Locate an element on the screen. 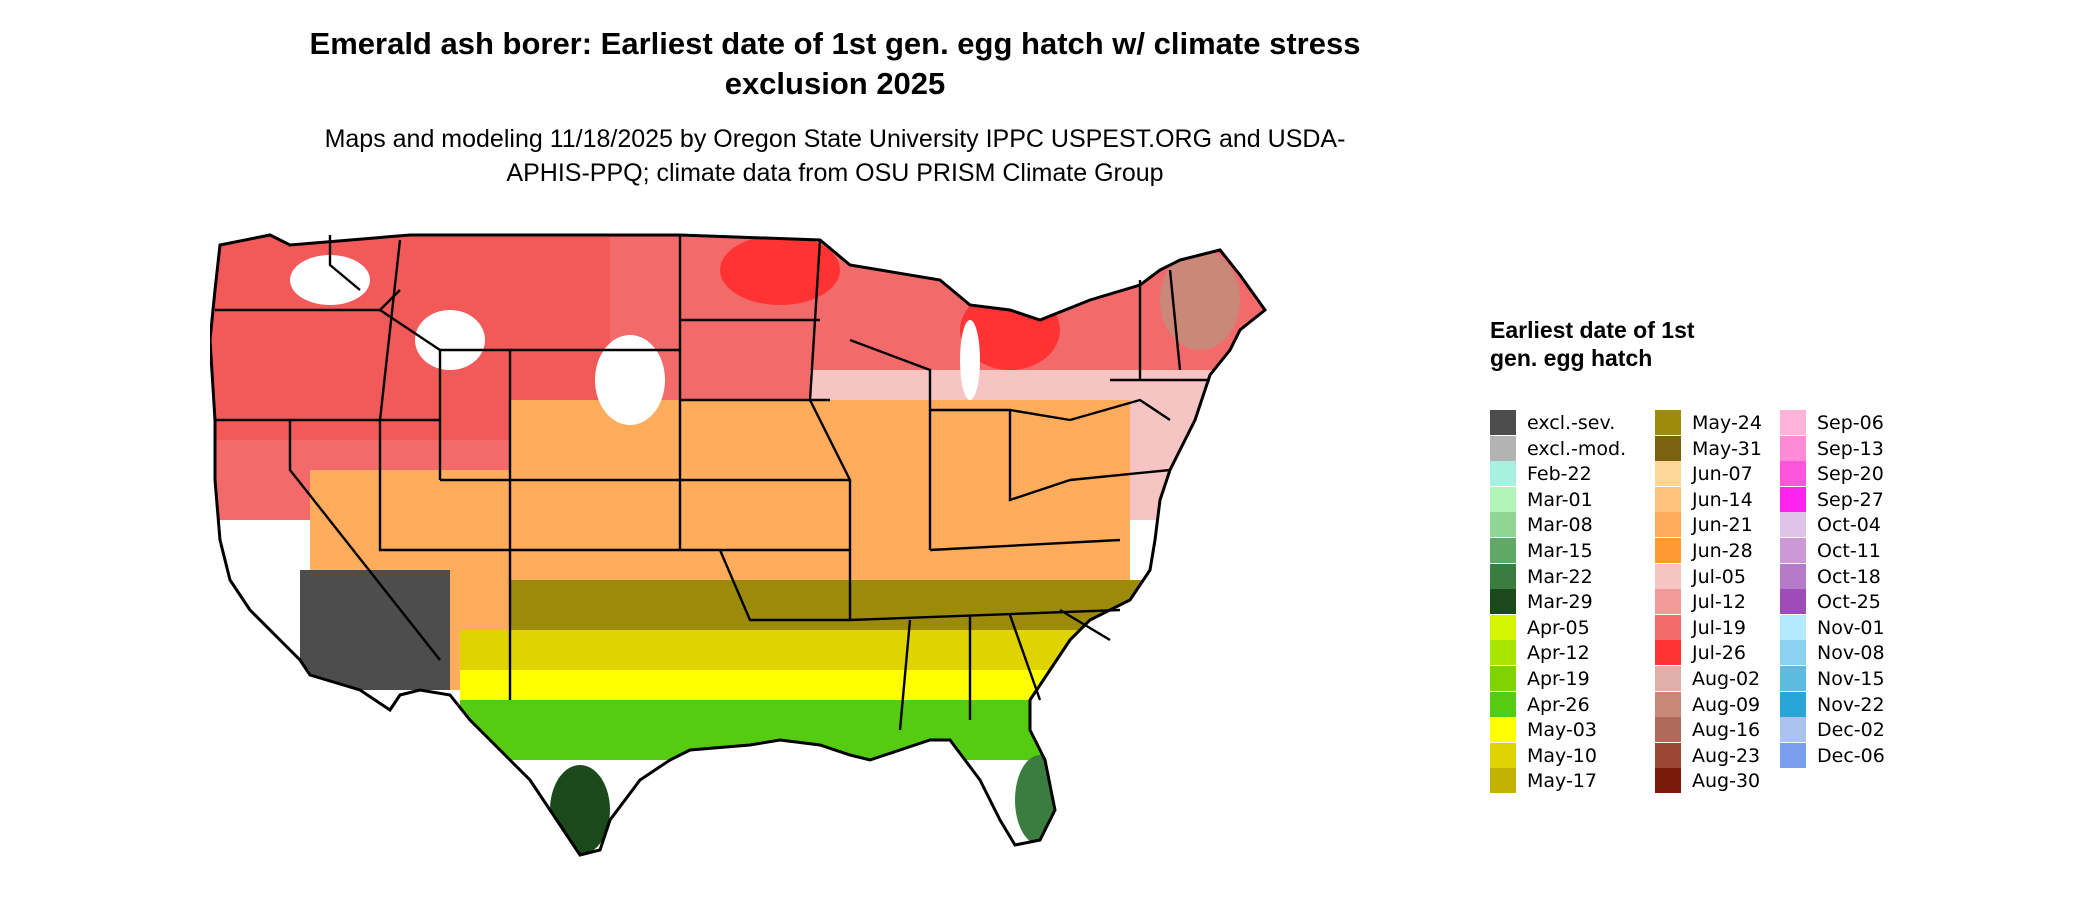 The height and width of the screenshot is (900, 2100). zone-florida-green is located at coordinates (1040, 800).